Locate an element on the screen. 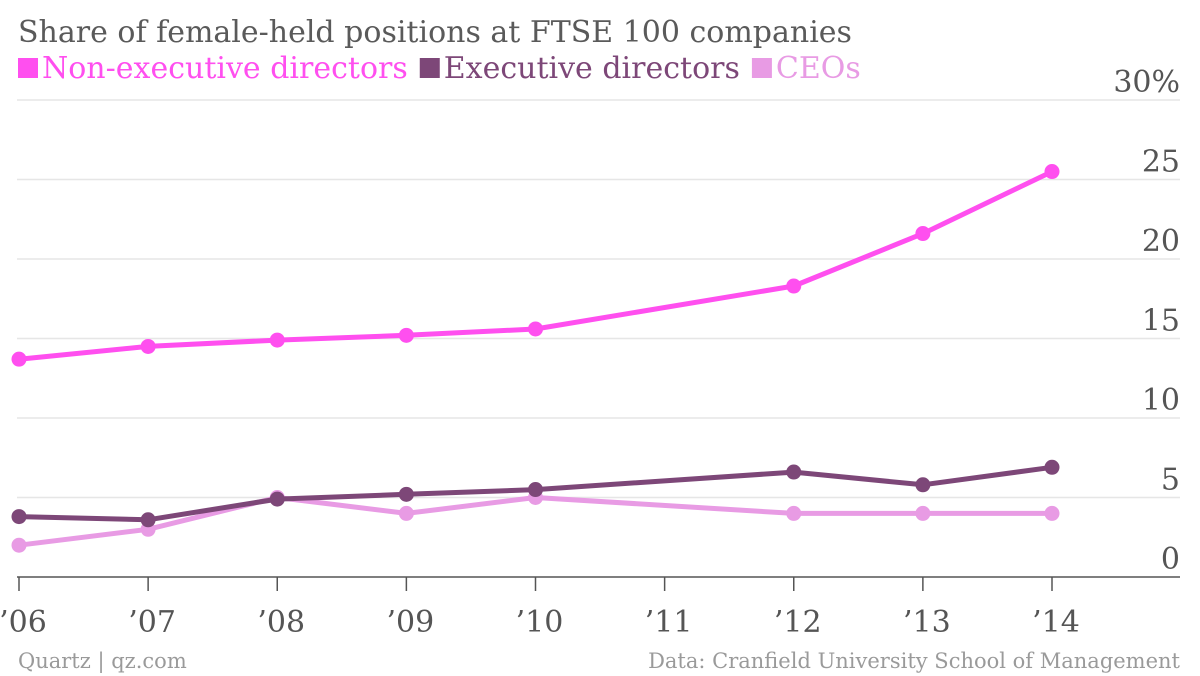 Image resolution: width=1200 pixels, height=676 pixels. x-tick-label: ’14 is located at coordinates (1056, 622).